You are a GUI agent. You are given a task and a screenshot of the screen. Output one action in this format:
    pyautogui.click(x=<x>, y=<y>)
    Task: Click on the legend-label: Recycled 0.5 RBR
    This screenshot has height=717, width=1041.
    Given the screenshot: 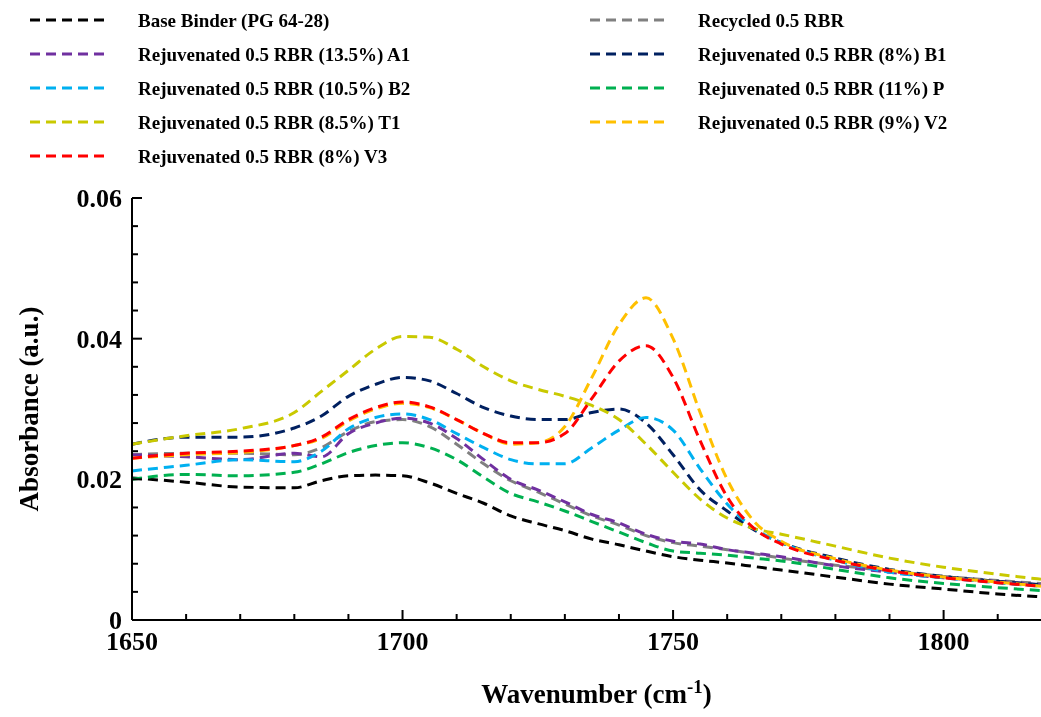 What is the action you would take?
    pyautogui.click(x=771, y=20)
    